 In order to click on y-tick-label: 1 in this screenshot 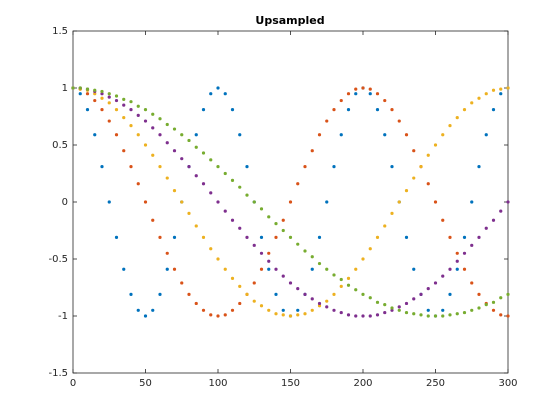, I will do `click(65, 88)`.